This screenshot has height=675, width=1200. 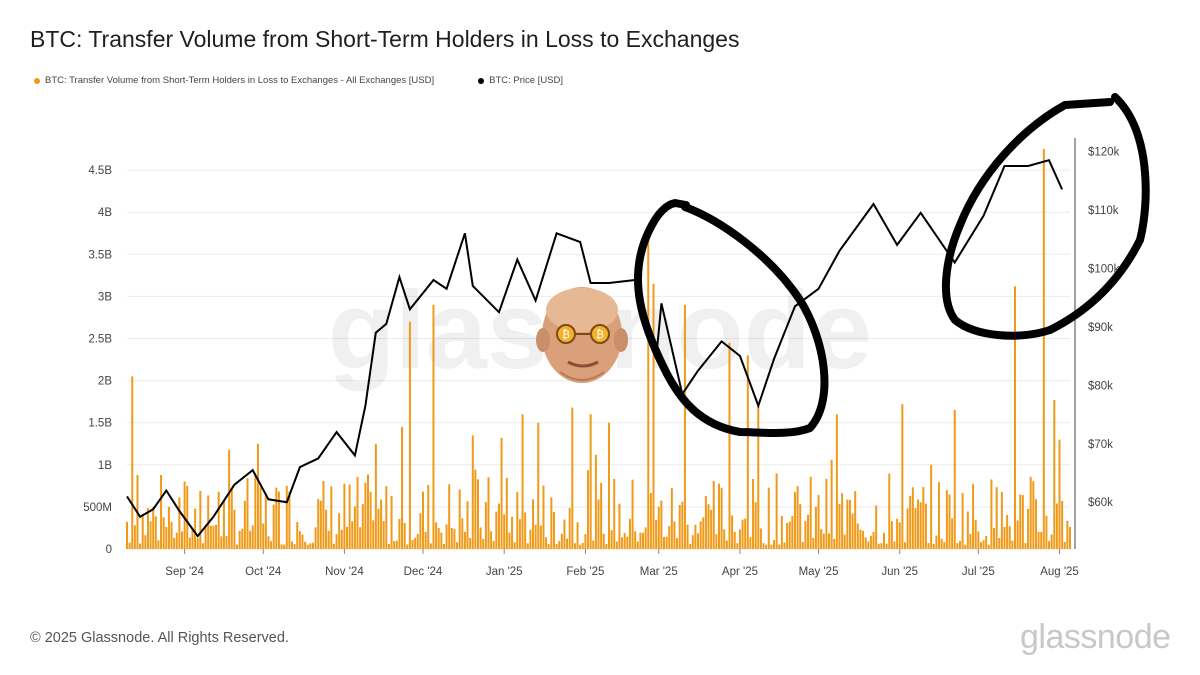 I want to click on x-tick-label: Nov '24, so click(x=344, y=572).